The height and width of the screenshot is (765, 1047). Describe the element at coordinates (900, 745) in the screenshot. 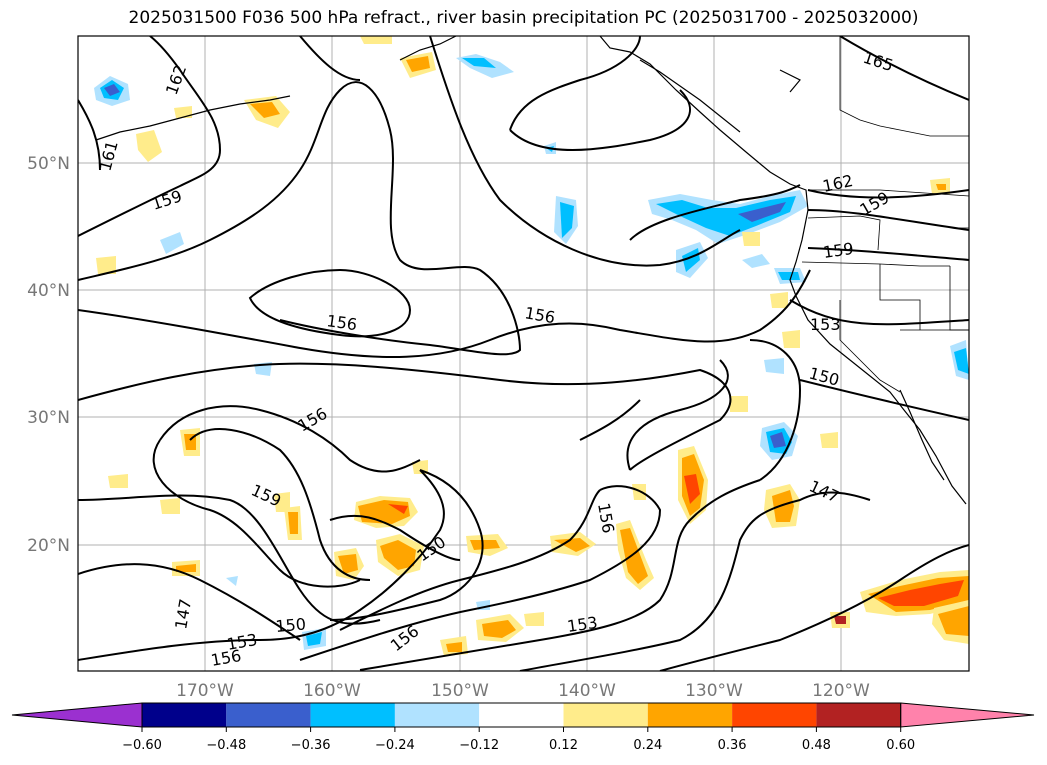

I see `colorbar-tick-label: 0.60` at that location.